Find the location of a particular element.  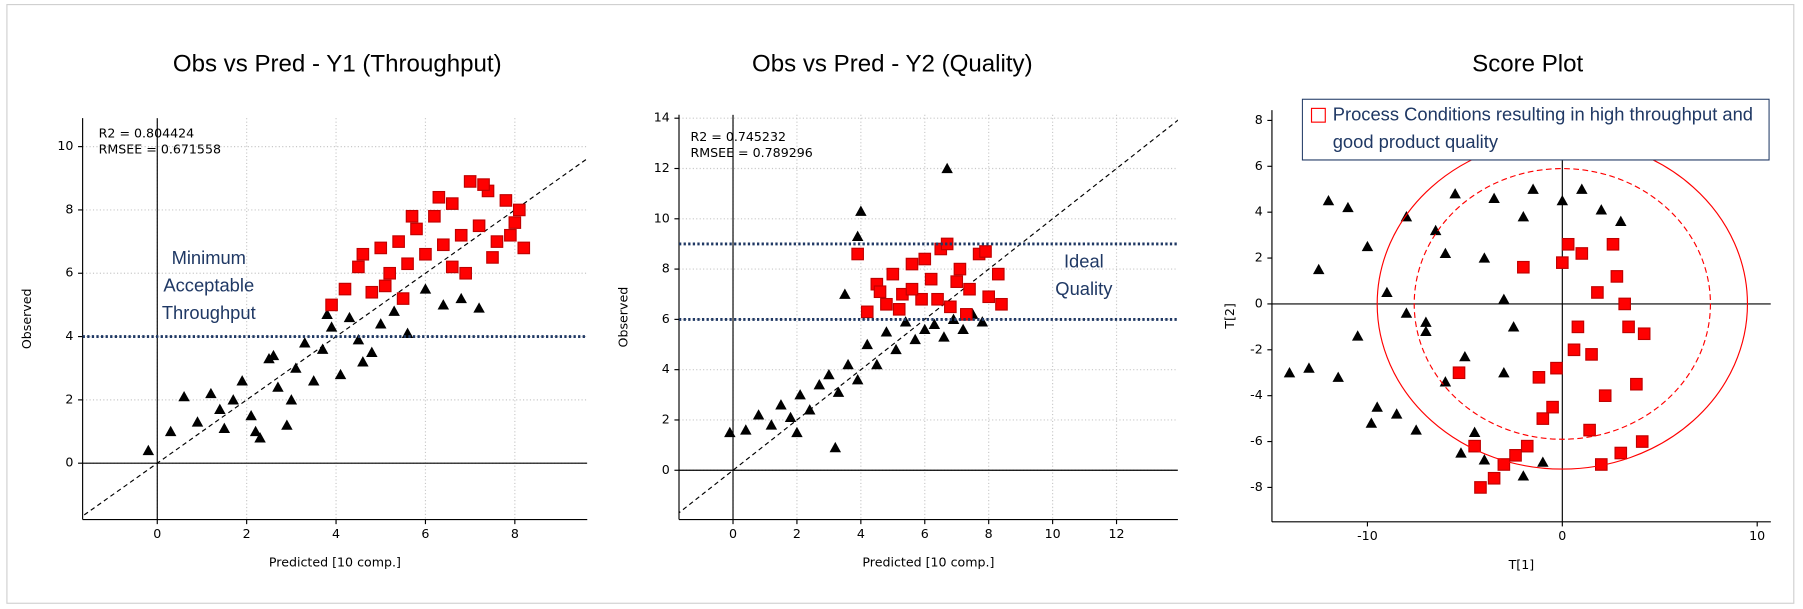

y-tick-label: 2 is located at coordinates (69, 398).